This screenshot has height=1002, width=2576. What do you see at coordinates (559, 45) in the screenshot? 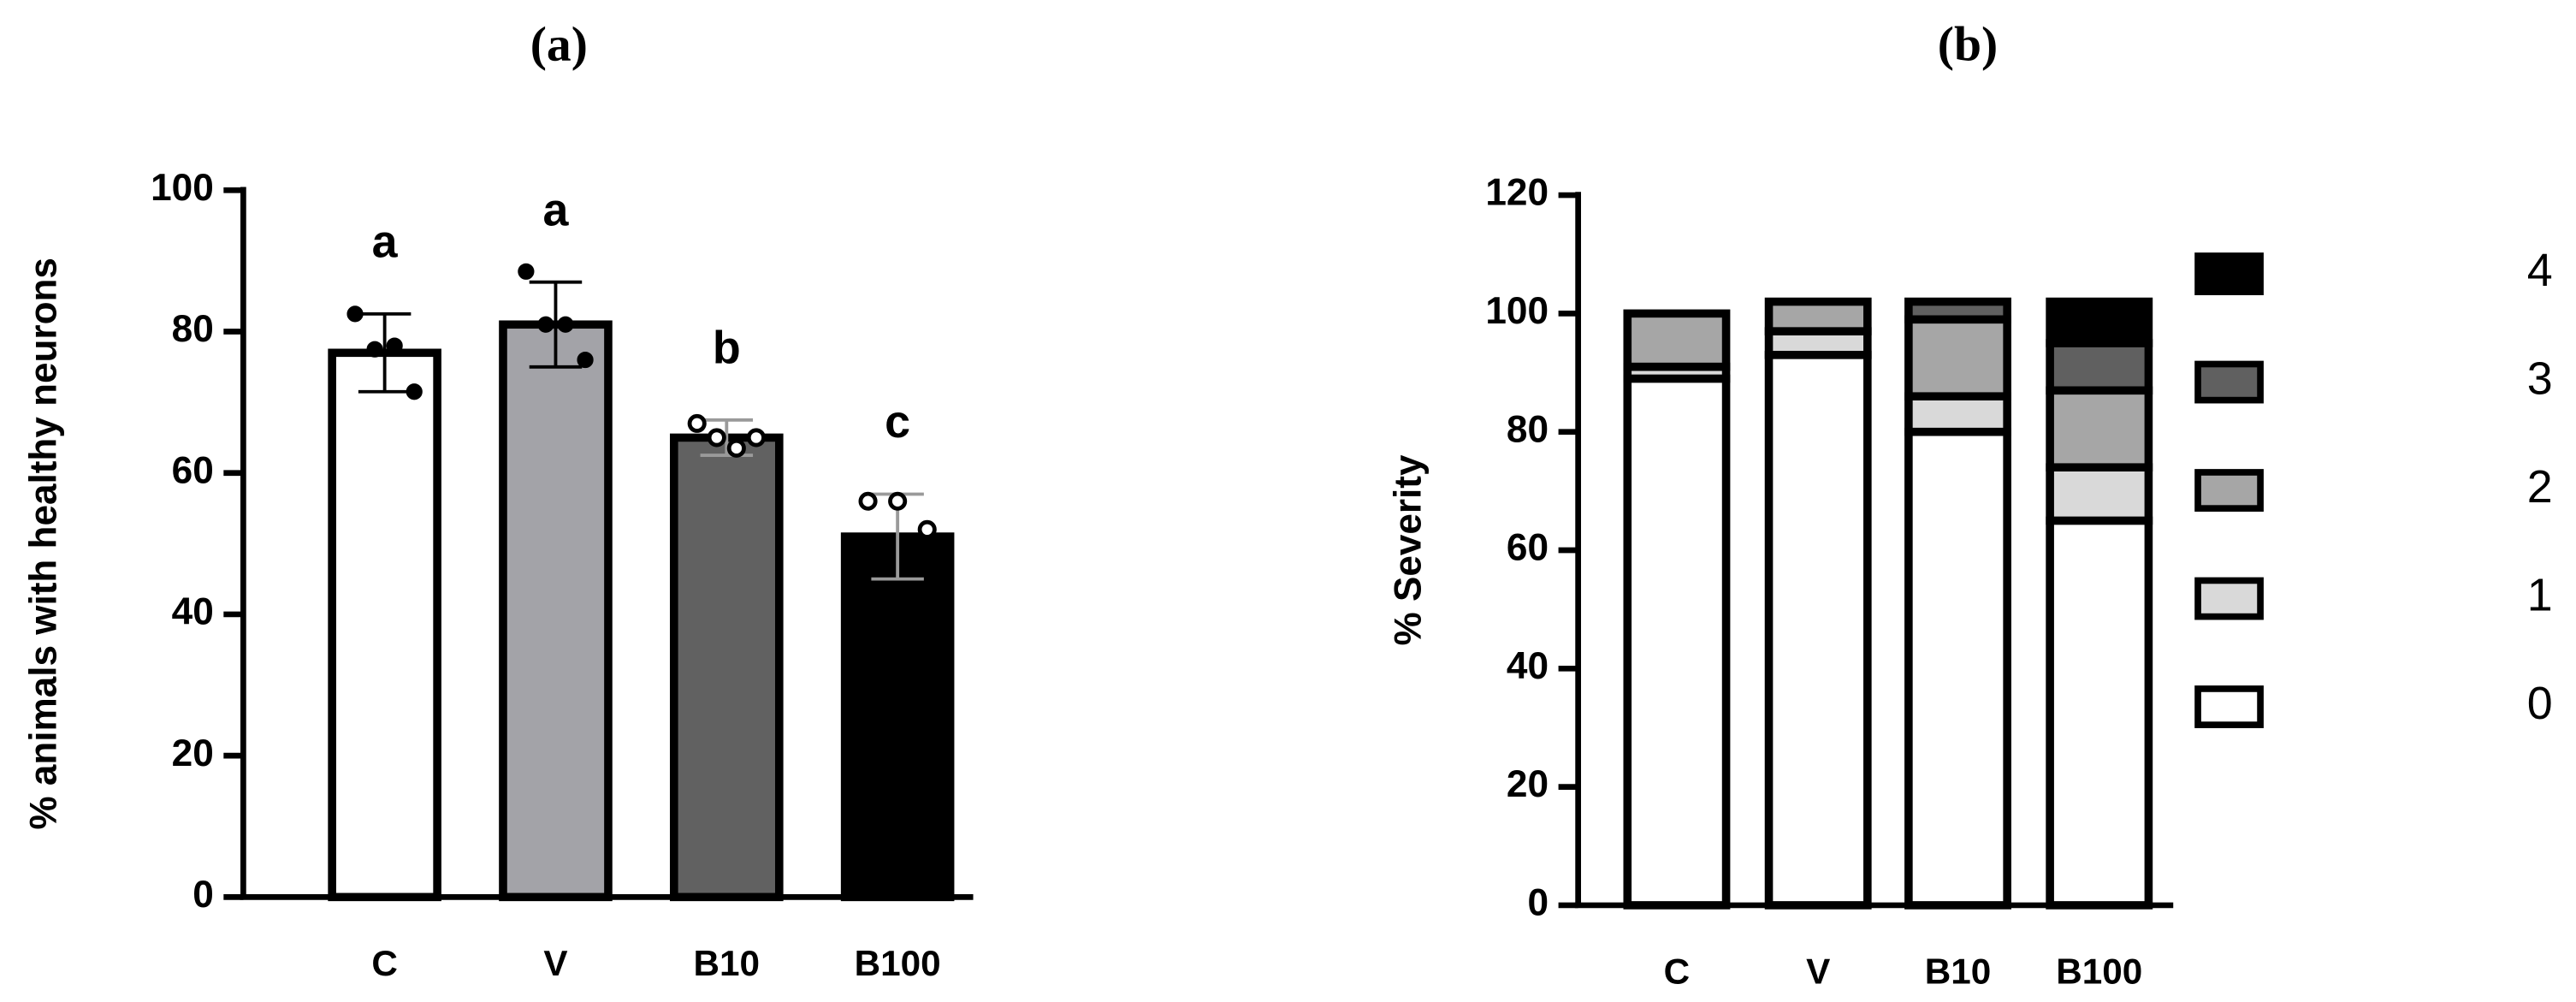
I see `chart-title: (a)` at bounding box center [559, 45].